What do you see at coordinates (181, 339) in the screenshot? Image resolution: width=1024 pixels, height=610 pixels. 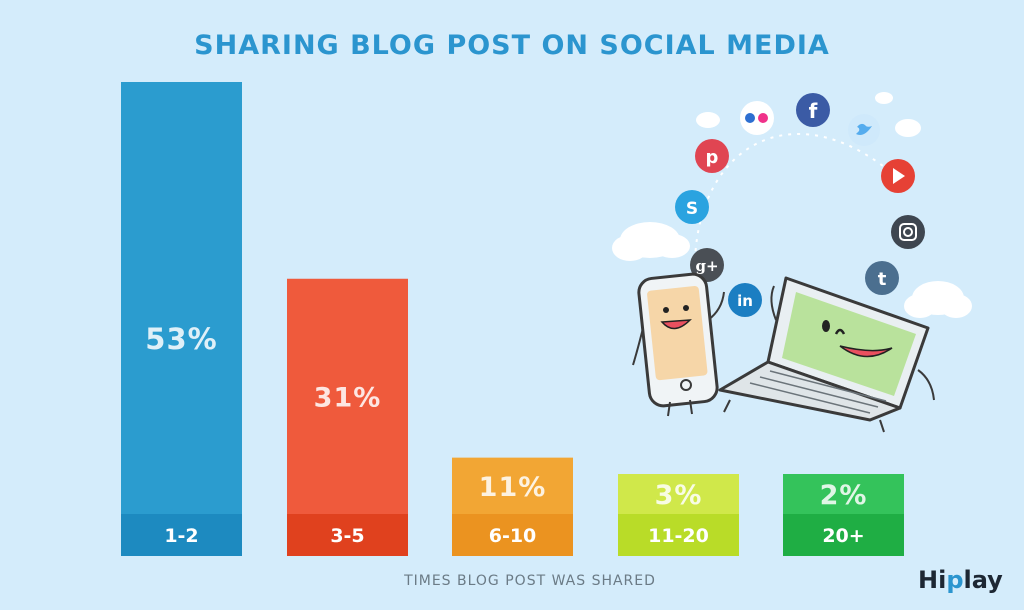 I see `value-label: 53%` at bounding box center [181, 339].